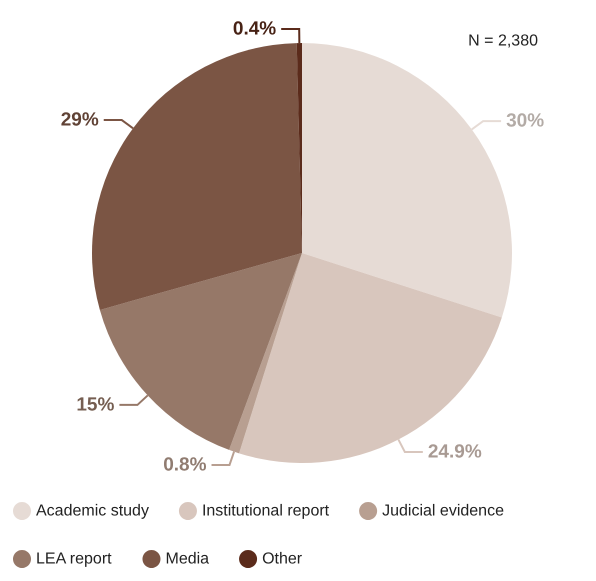 The image size is (596, 581). I want to click on data-label: 24.9%, so click(455, 451).